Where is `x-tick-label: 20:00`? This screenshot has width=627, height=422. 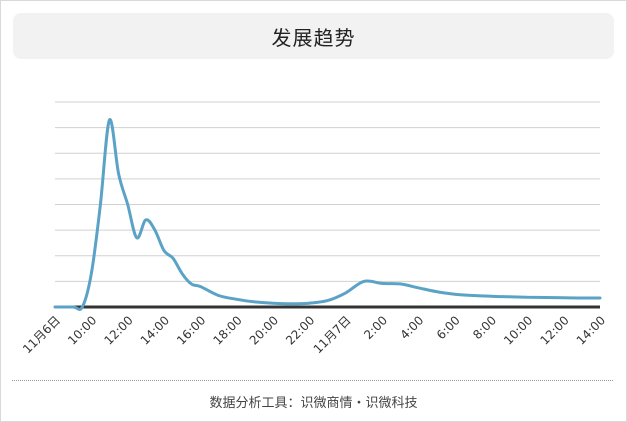 x-tick-label: 20:00 is located at coordinates (264, 330).